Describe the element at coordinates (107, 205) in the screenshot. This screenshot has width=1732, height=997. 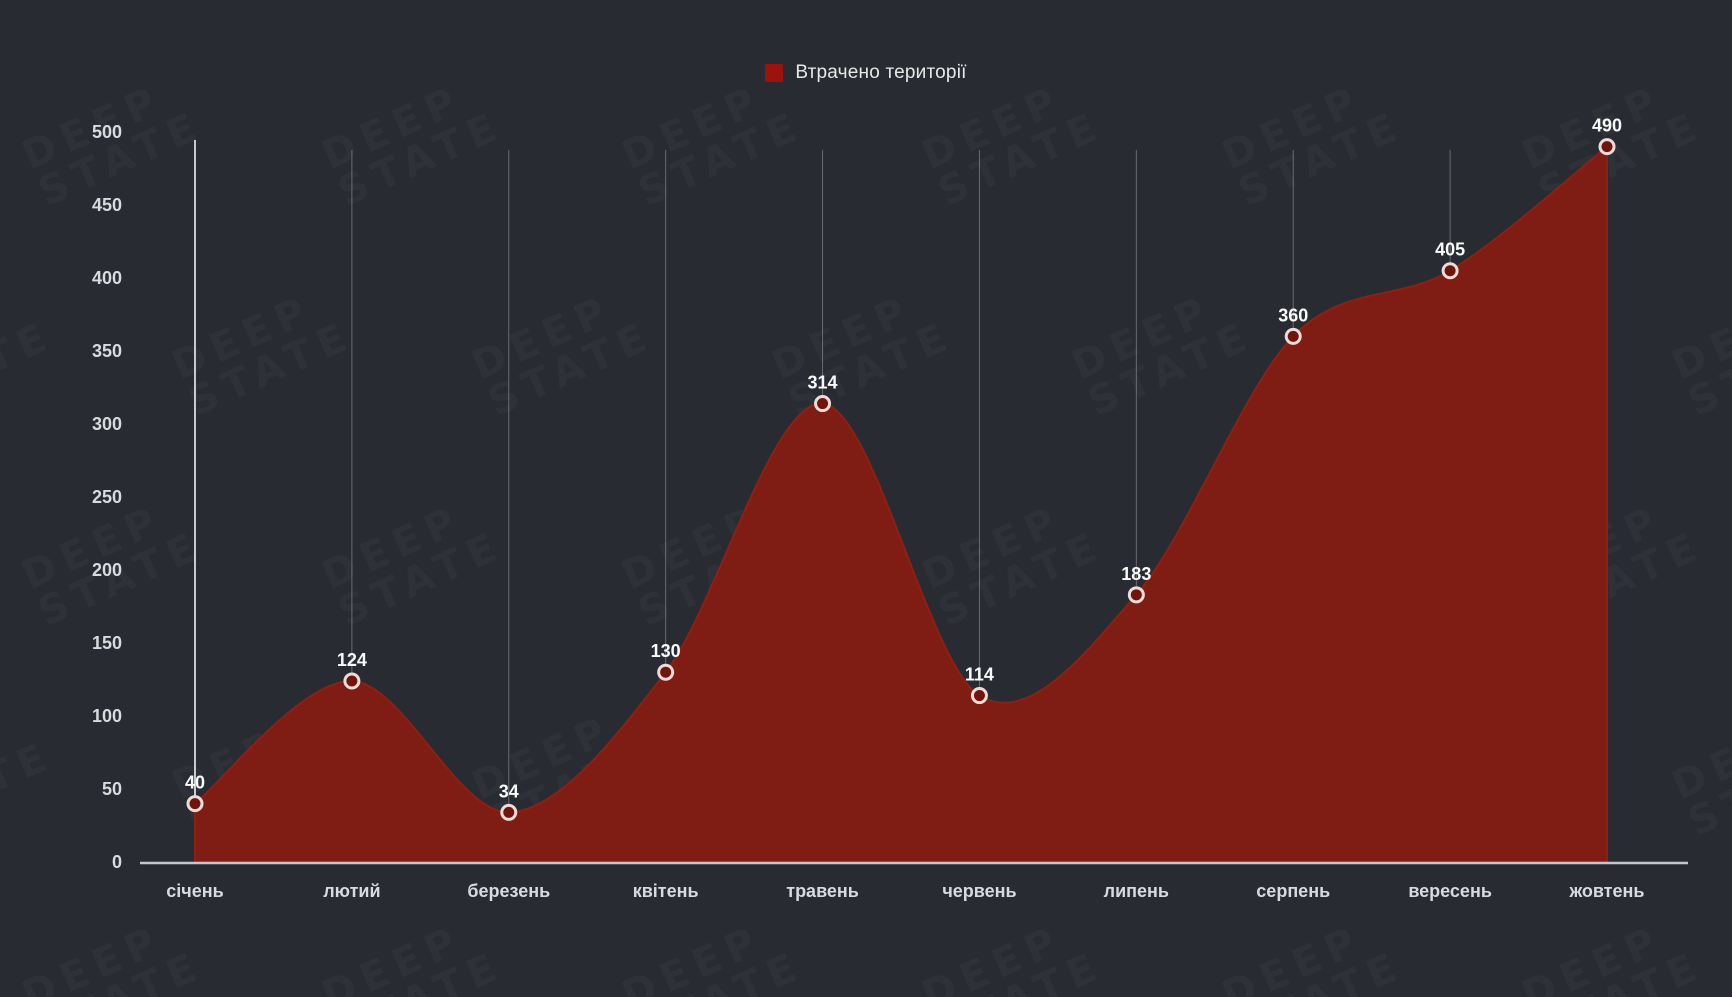
I see `y-tick-label: 450` at that location.